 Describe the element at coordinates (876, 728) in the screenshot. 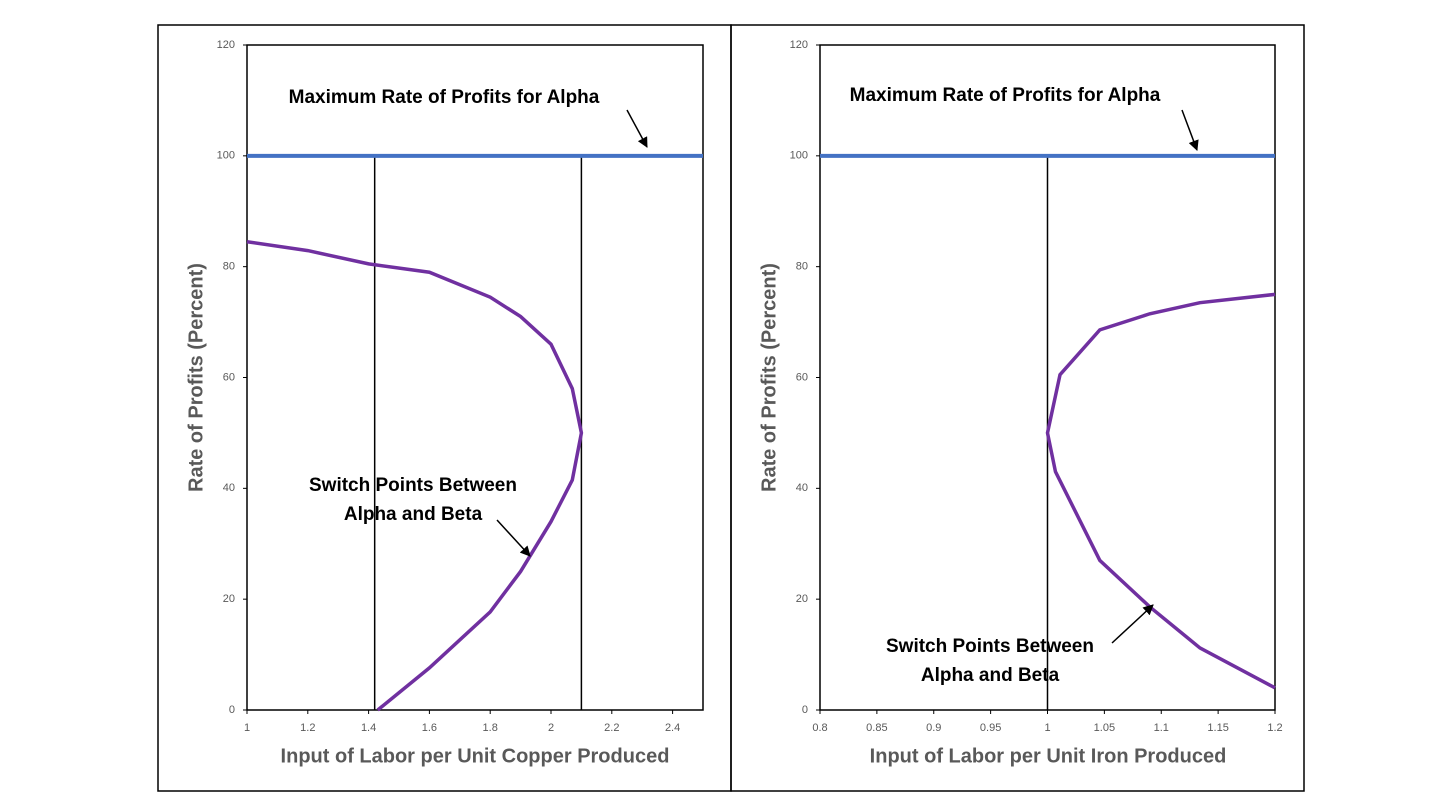

I see `x-tick-label: 0.85` at that location.